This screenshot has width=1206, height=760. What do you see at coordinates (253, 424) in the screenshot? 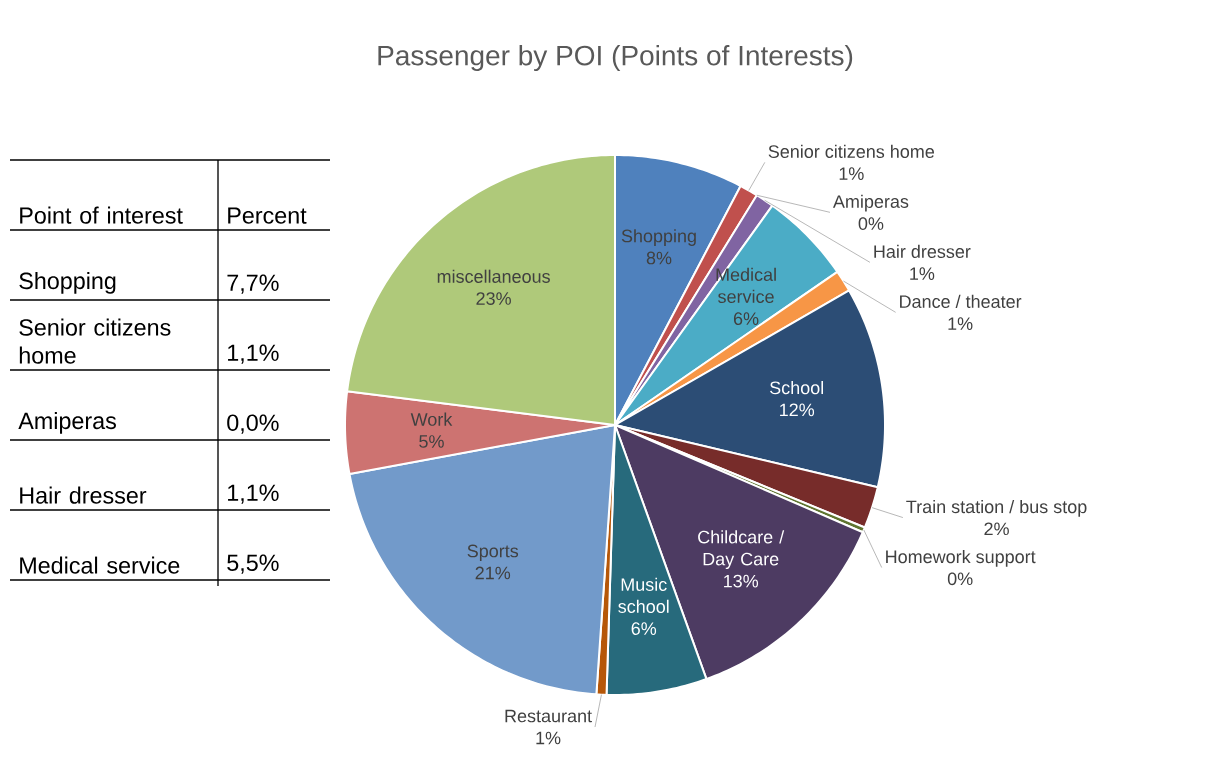
I see `text: 0,0%` at bounding box center [253, 424].